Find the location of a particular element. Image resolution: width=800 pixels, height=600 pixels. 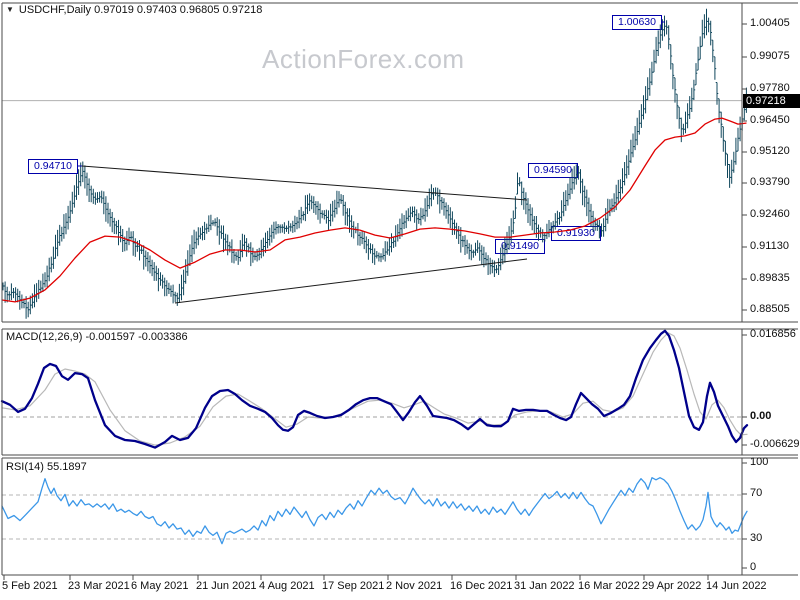

watermark: ActionForex.com is located at coordinates (363, 59).